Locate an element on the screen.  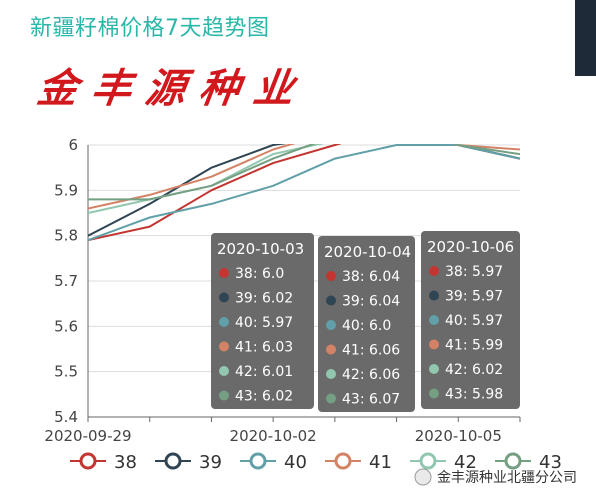
tooltip-row: 42: 6.06 is located at coordinates (371, 375).